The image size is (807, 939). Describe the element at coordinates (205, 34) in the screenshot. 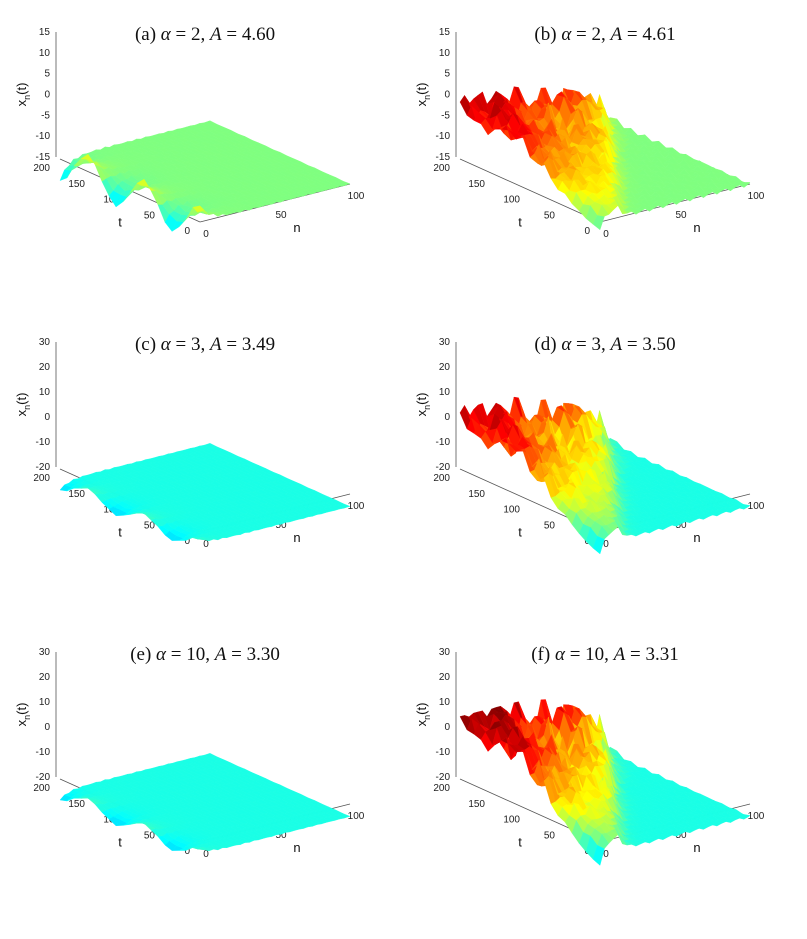

I see `chart-title: (a) α = 2, A = 4.60` at that location.